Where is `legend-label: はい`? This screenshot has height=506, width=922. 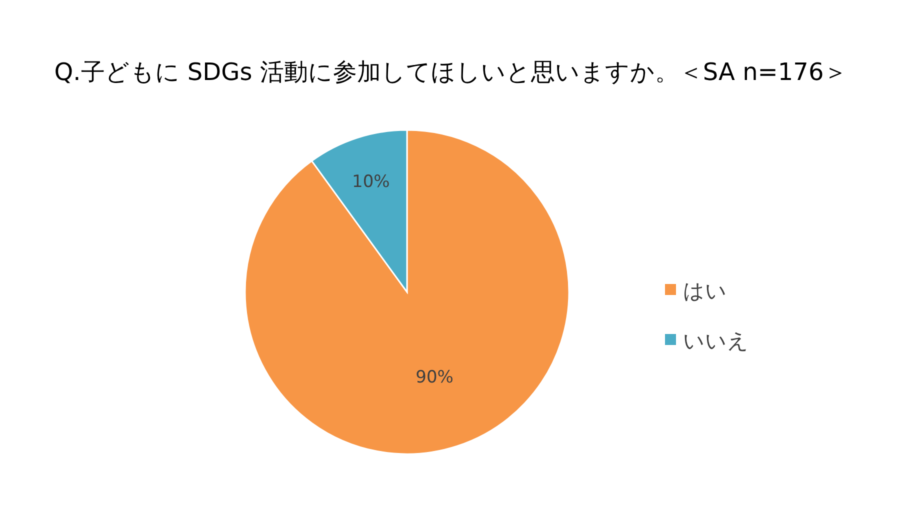 legend-label: はい is located at coordinates (705, 291).